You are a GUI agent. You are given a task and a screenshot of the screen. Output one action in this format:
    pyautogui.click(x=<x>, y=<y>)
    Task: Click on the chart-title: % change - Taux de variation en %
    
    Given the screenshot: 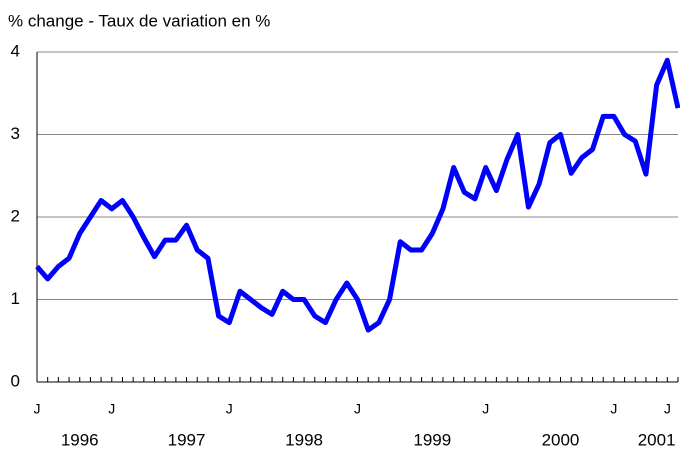 What is the action you would take?
    pyautogui.click(x=139, y=20)
    